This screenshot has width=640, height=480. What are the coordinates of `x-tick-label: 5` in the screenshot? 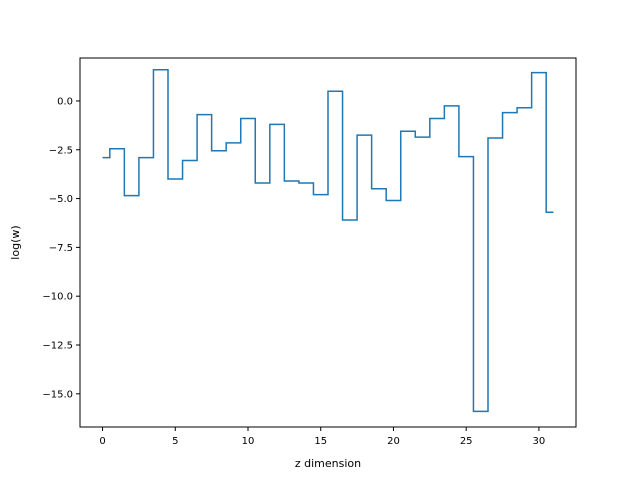 It's located at (175, 441).